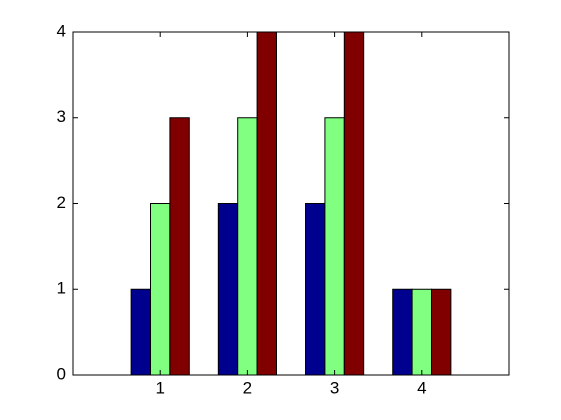  Describe the element at coordinates (61, 202) in the screenshot. I see `y-tick-label: 2` at that location.